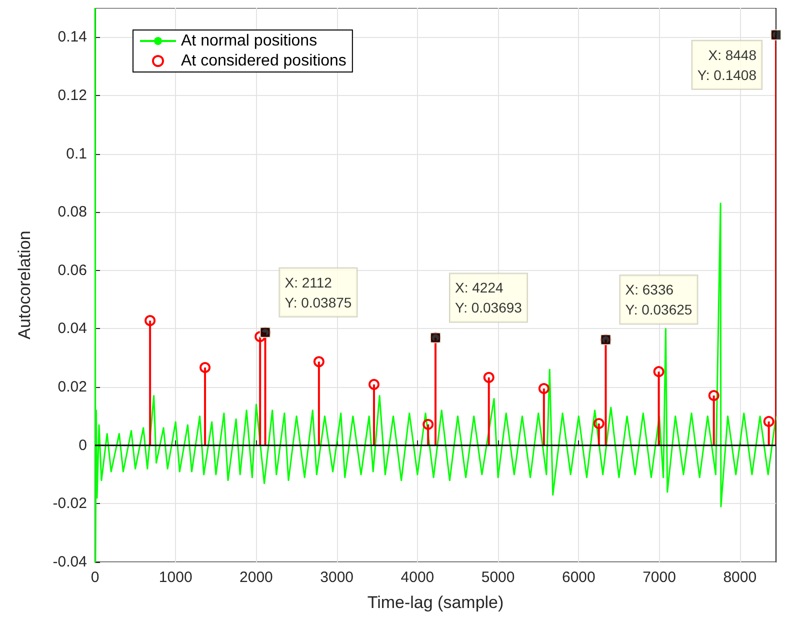 This screenshot has width=792, height=628. What do you see at coordinates (435, 602) in the screenshot?
I see `x-axis-title: Time-lag (sample)` at bounding box center [435, 602].